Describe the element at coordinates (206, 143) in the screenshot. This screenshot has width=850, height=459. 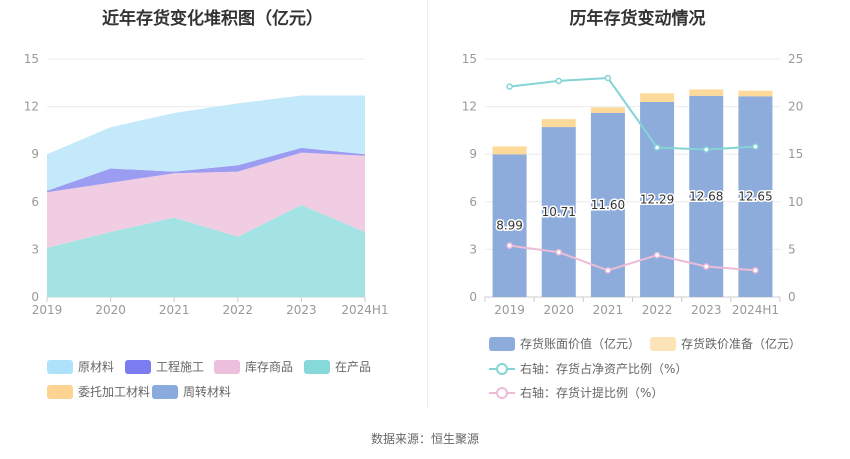
I see `area-series-原材料` at that location.